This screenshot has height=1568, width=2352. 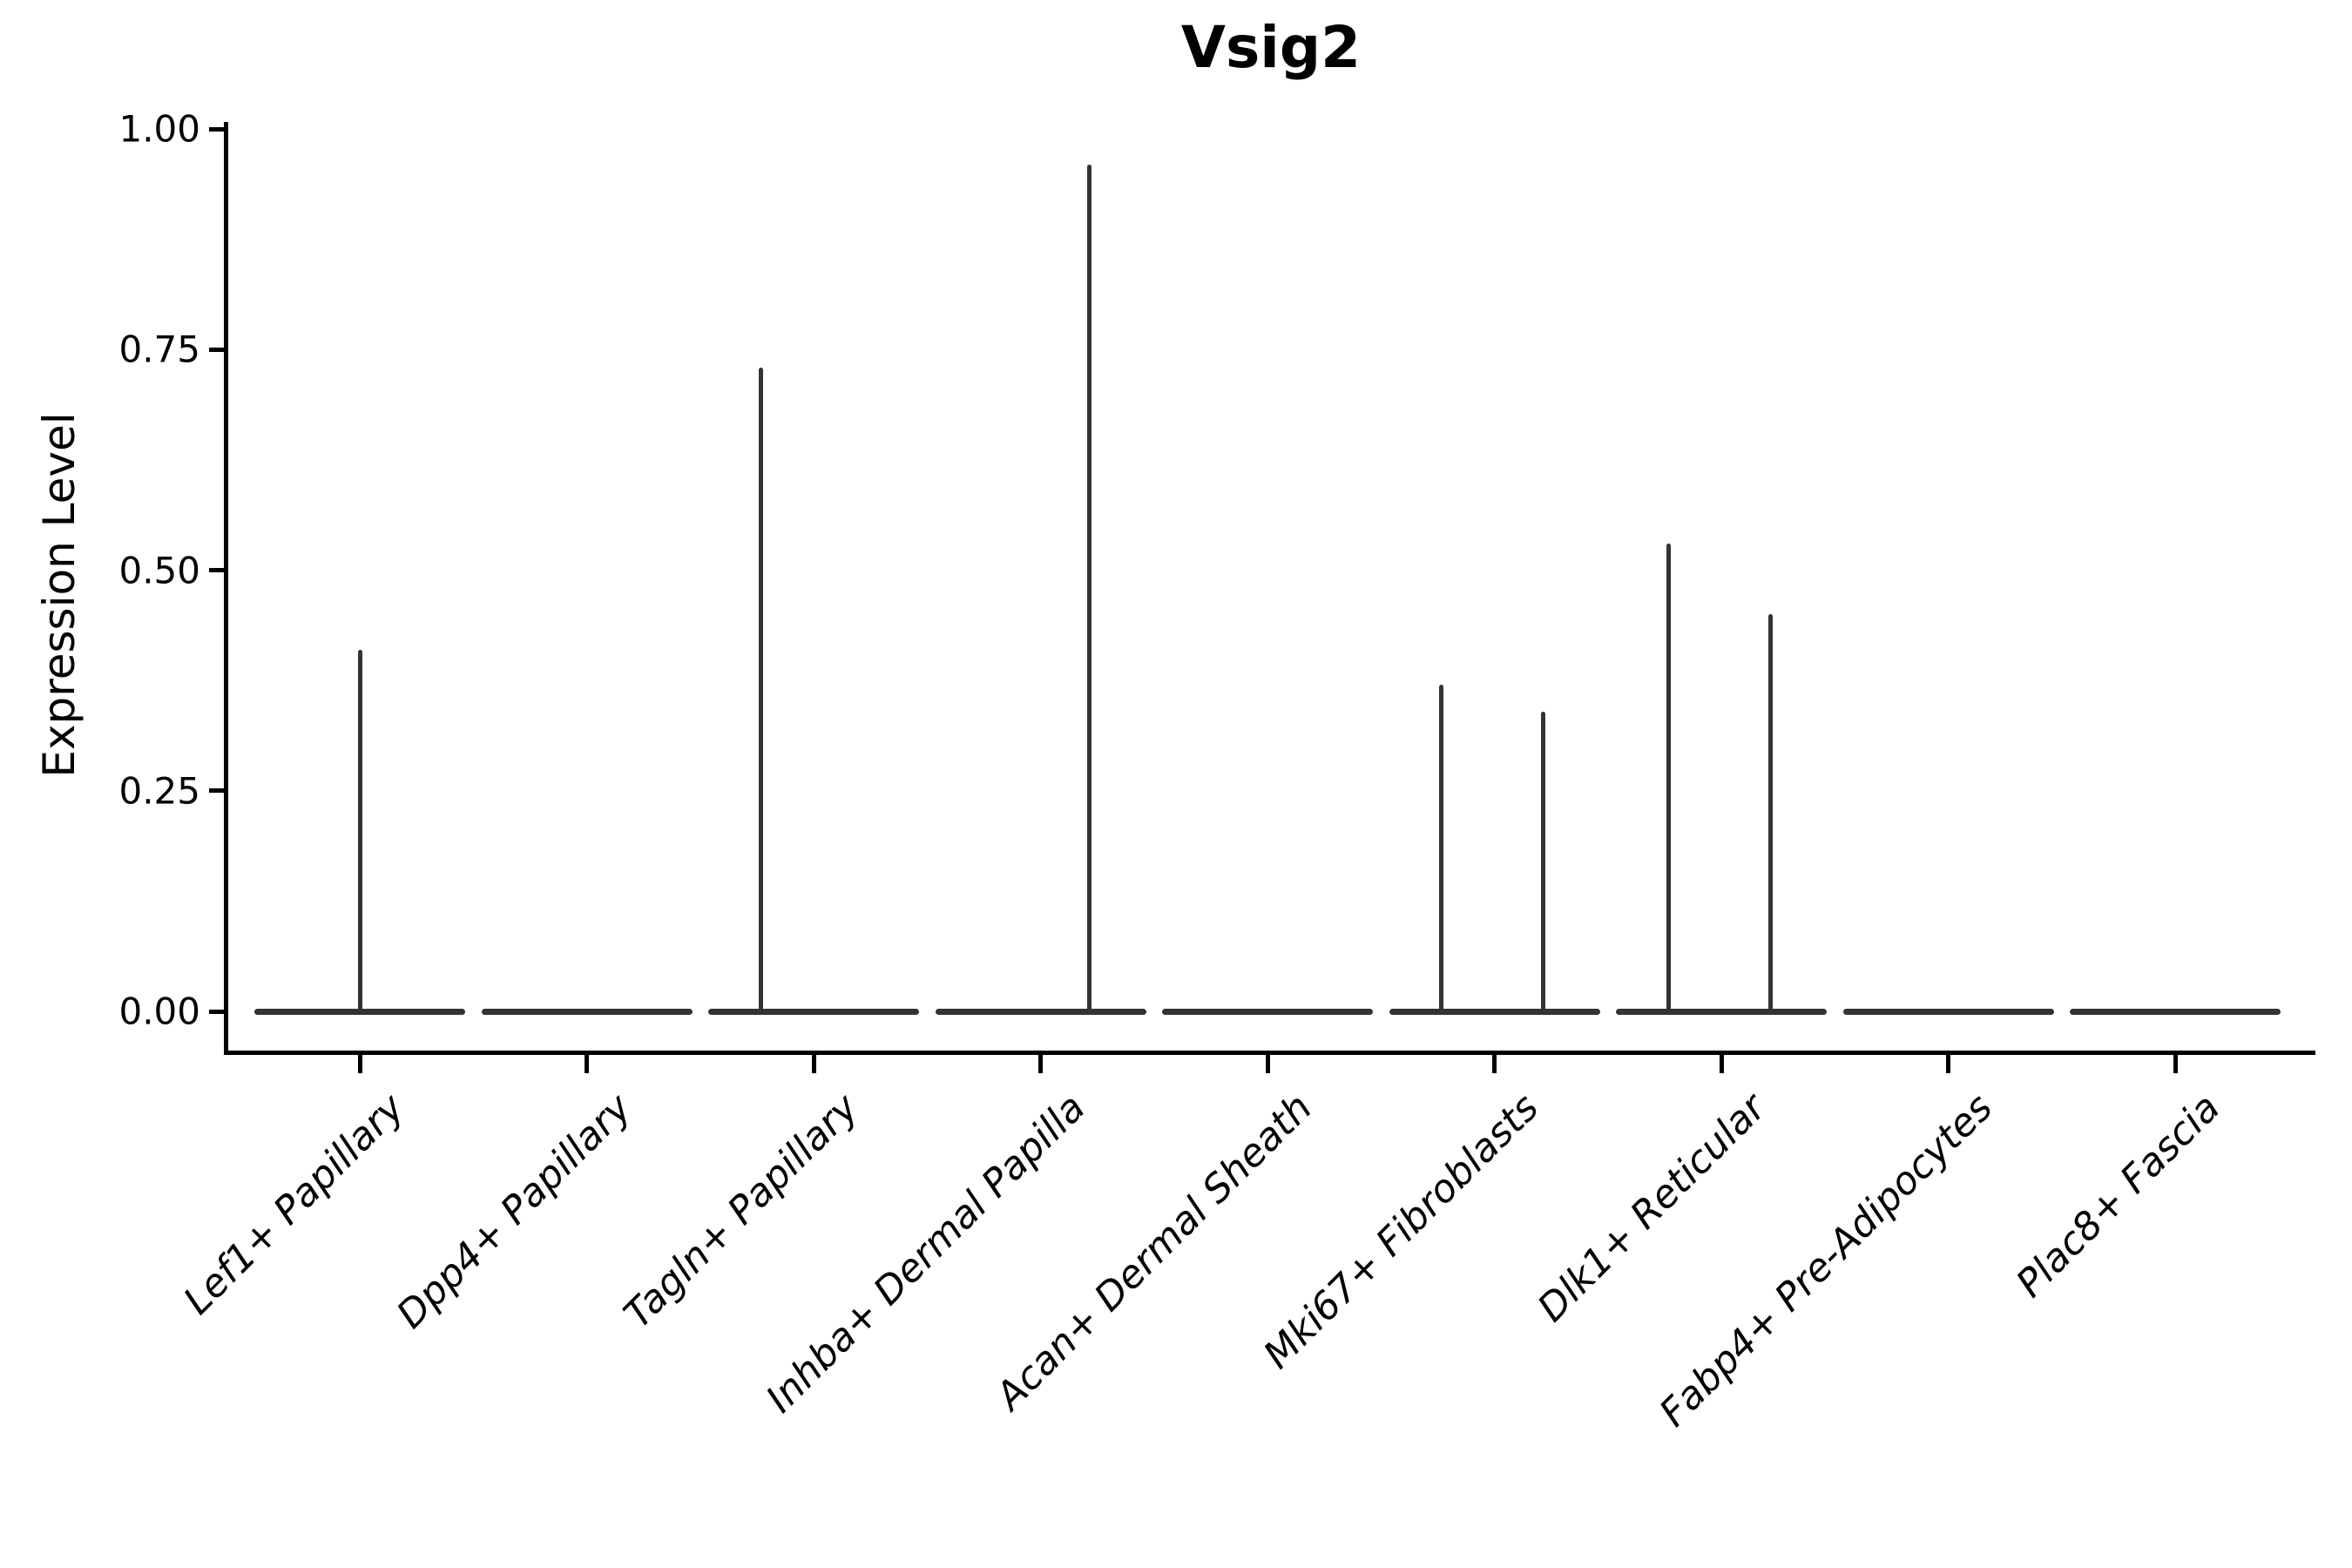 I want to click on y-axis-spine, so click(x=226, y=588).